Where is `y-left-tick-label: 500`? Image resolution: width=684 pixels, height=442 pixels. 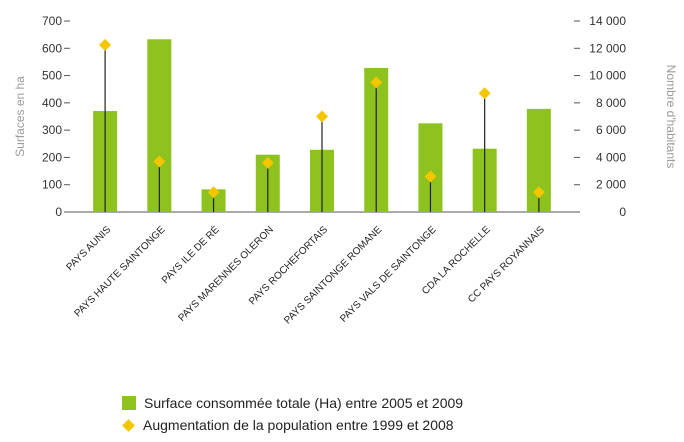
y-left-tick-label: 500 is located at coordinates (52, 76).